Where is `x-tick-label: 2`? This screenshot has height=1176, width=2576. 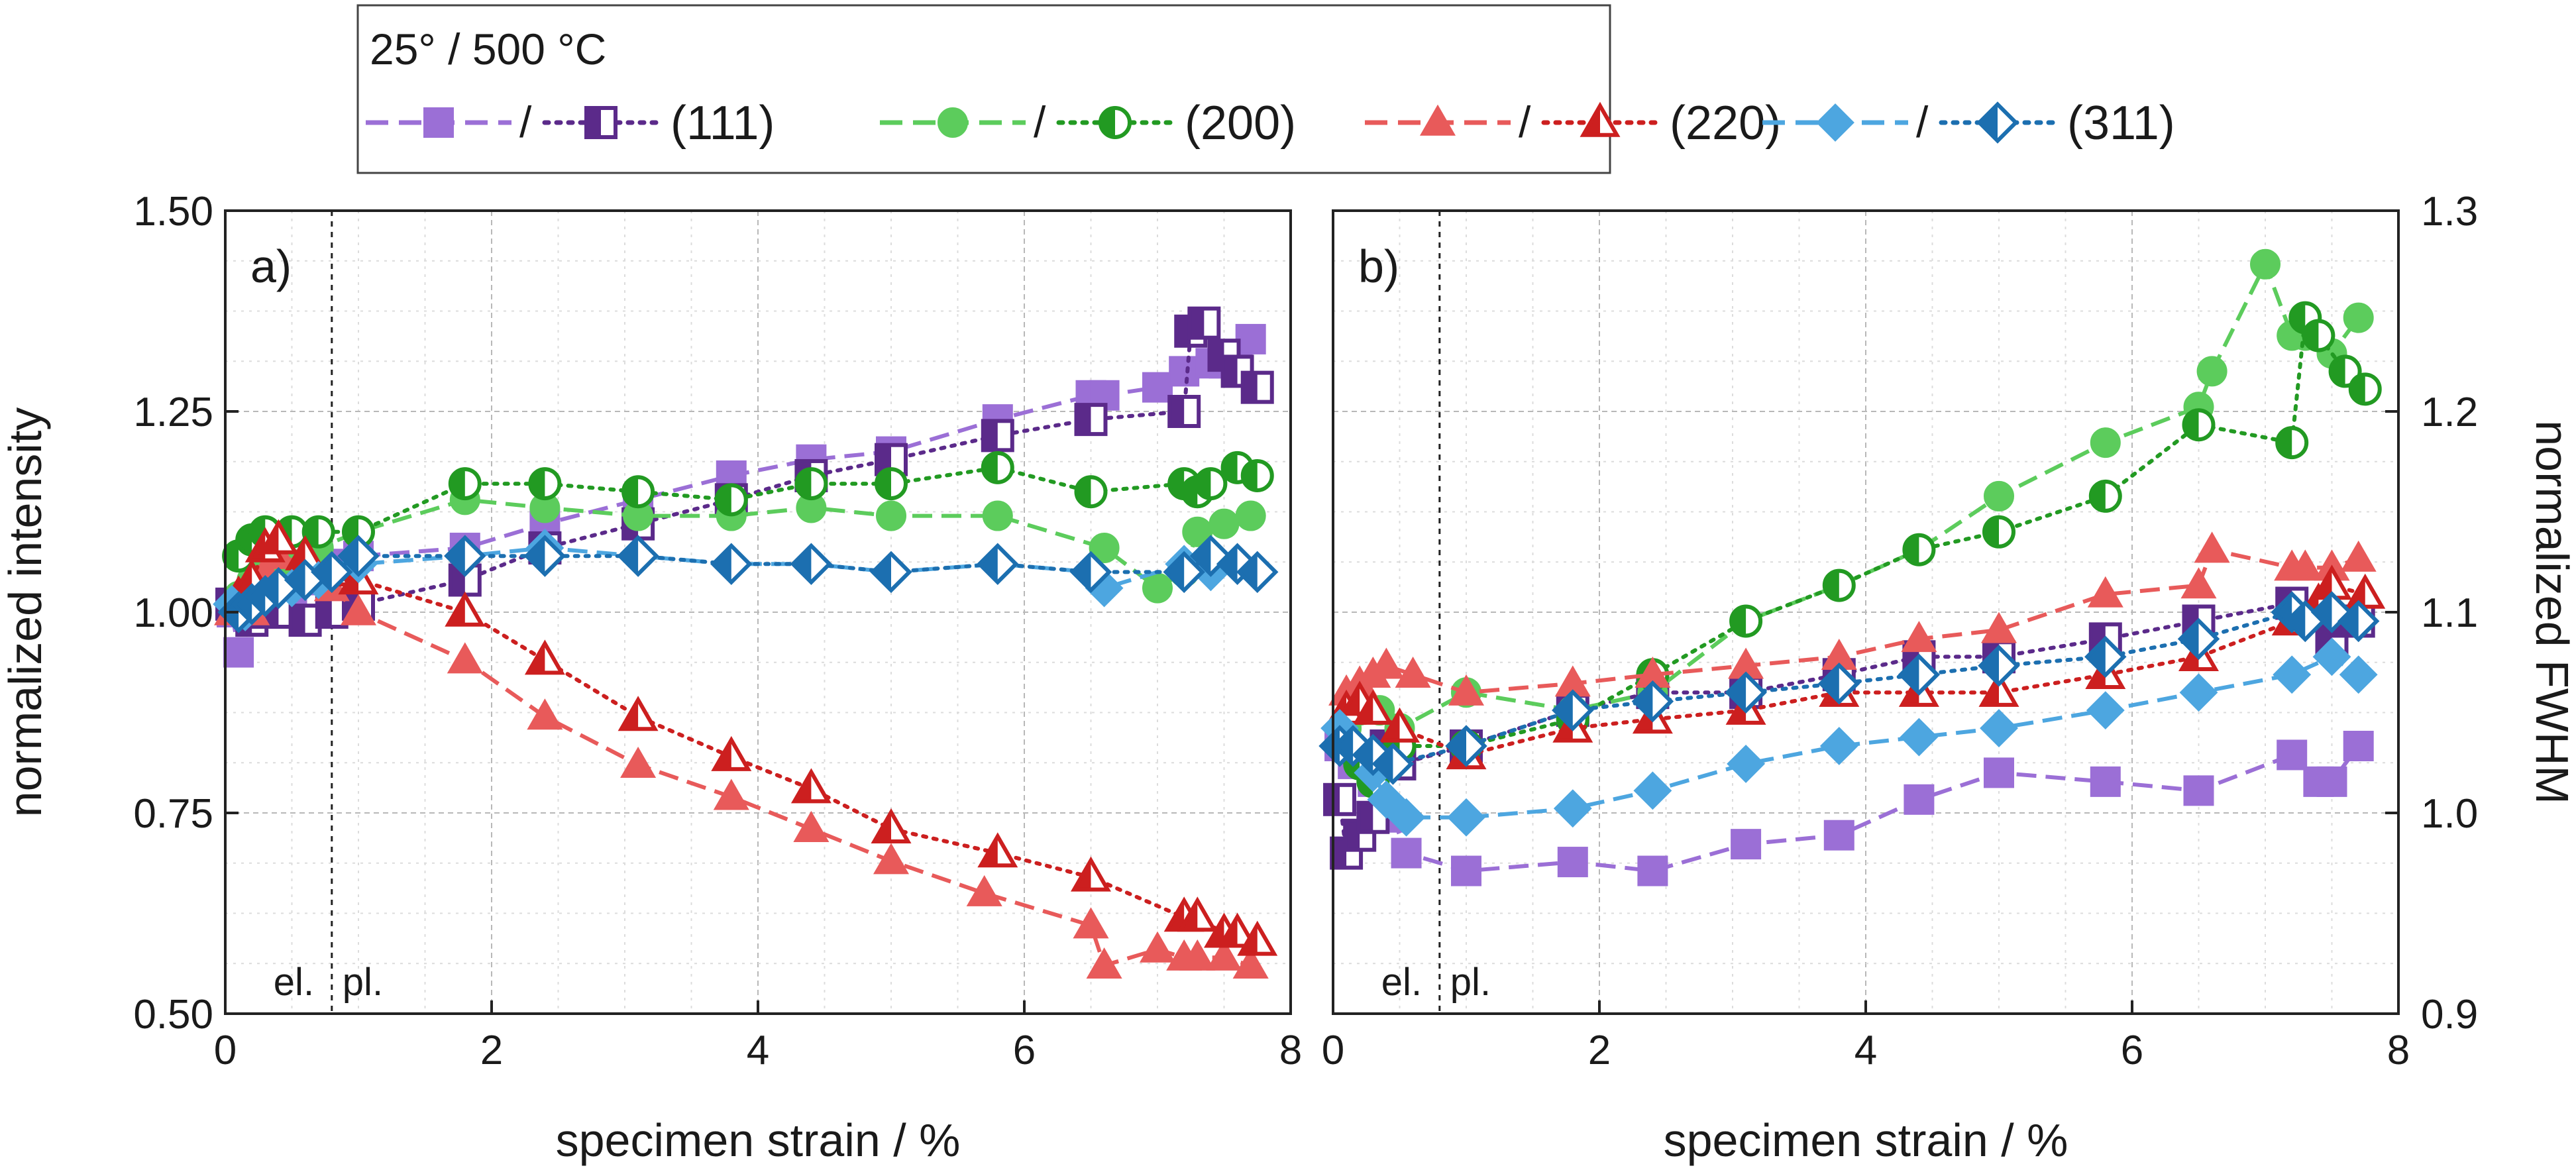 x-tick-label: 2 is located at coordinates (491, 1050).